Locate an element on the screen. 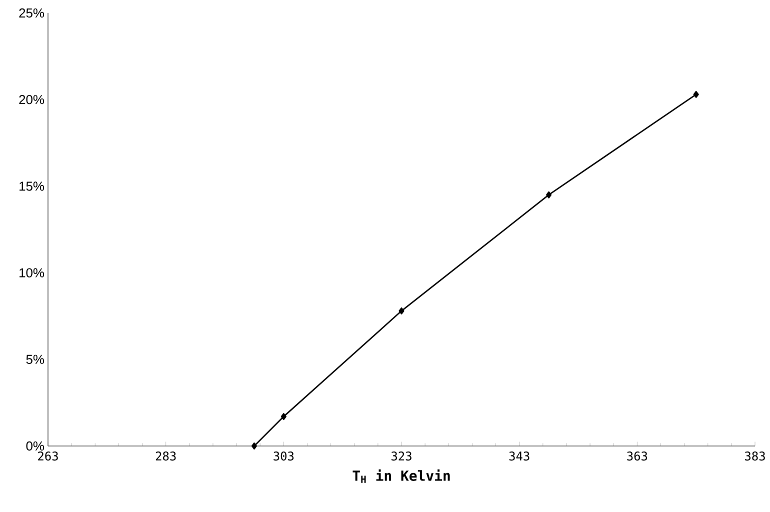 The width and height of the screenshot is (770, 512). y-tick-label: 20% is located at coordinates (31, 99).